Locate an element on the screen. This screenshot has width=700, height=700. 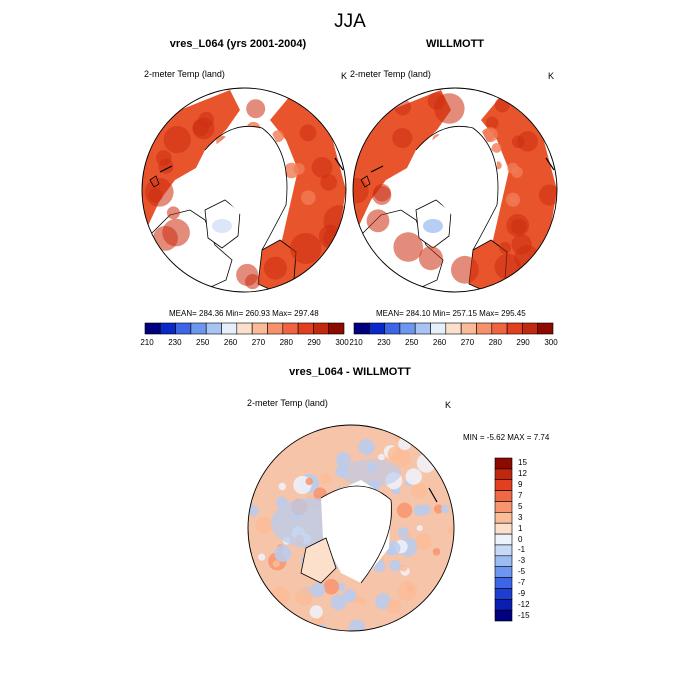
model-colorbar-tick-label: 270 is located at coordinates (258, 342).